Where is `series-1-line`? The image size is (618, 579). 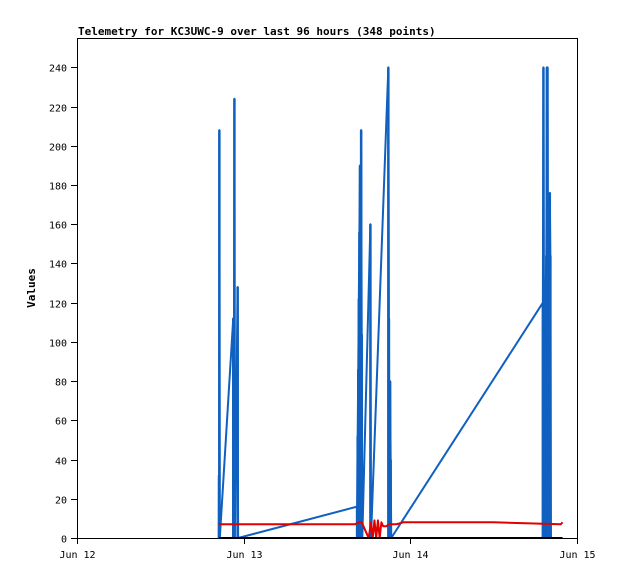
series-1-line is located at coordinates (391, 529).